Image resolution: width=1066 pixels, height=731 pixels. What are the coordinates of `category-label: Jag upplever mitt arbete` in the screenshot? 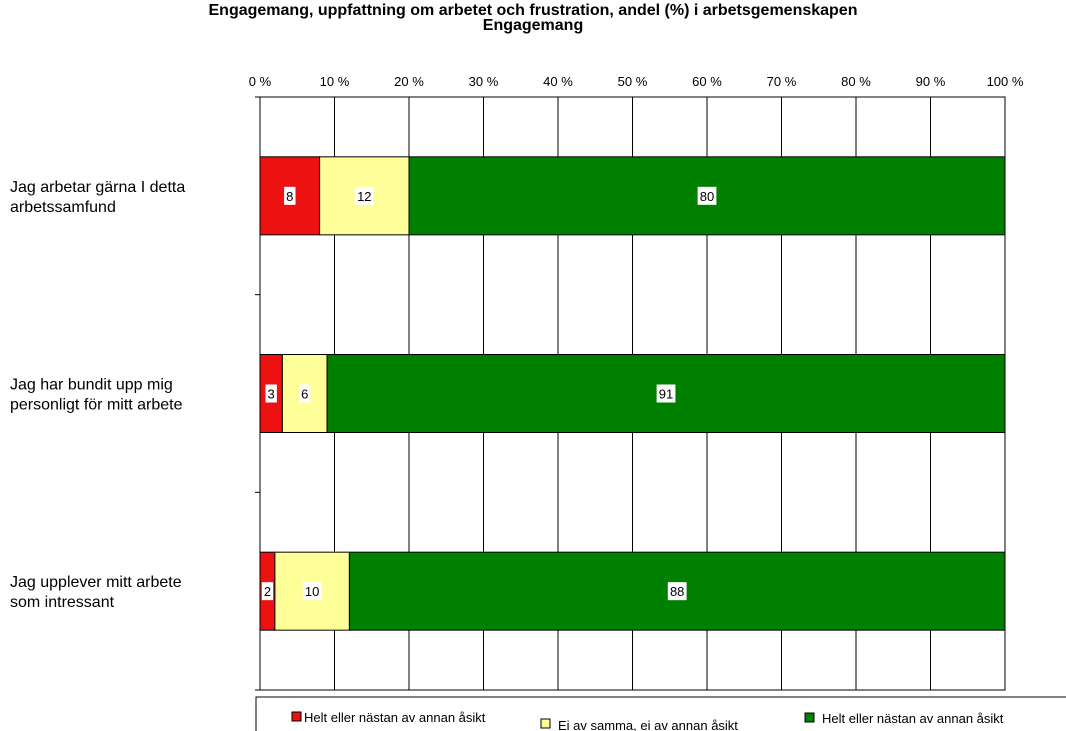 It's located at (96, 582).